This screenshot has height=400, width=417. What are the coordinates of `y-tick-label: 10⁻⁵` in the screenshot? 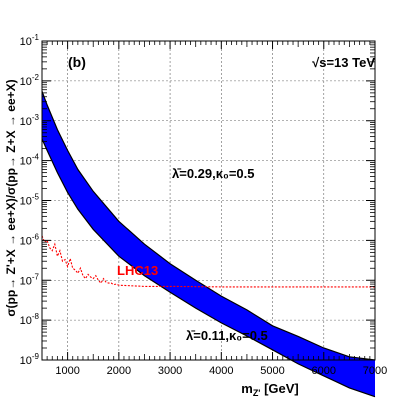 It's located at (30, 200).